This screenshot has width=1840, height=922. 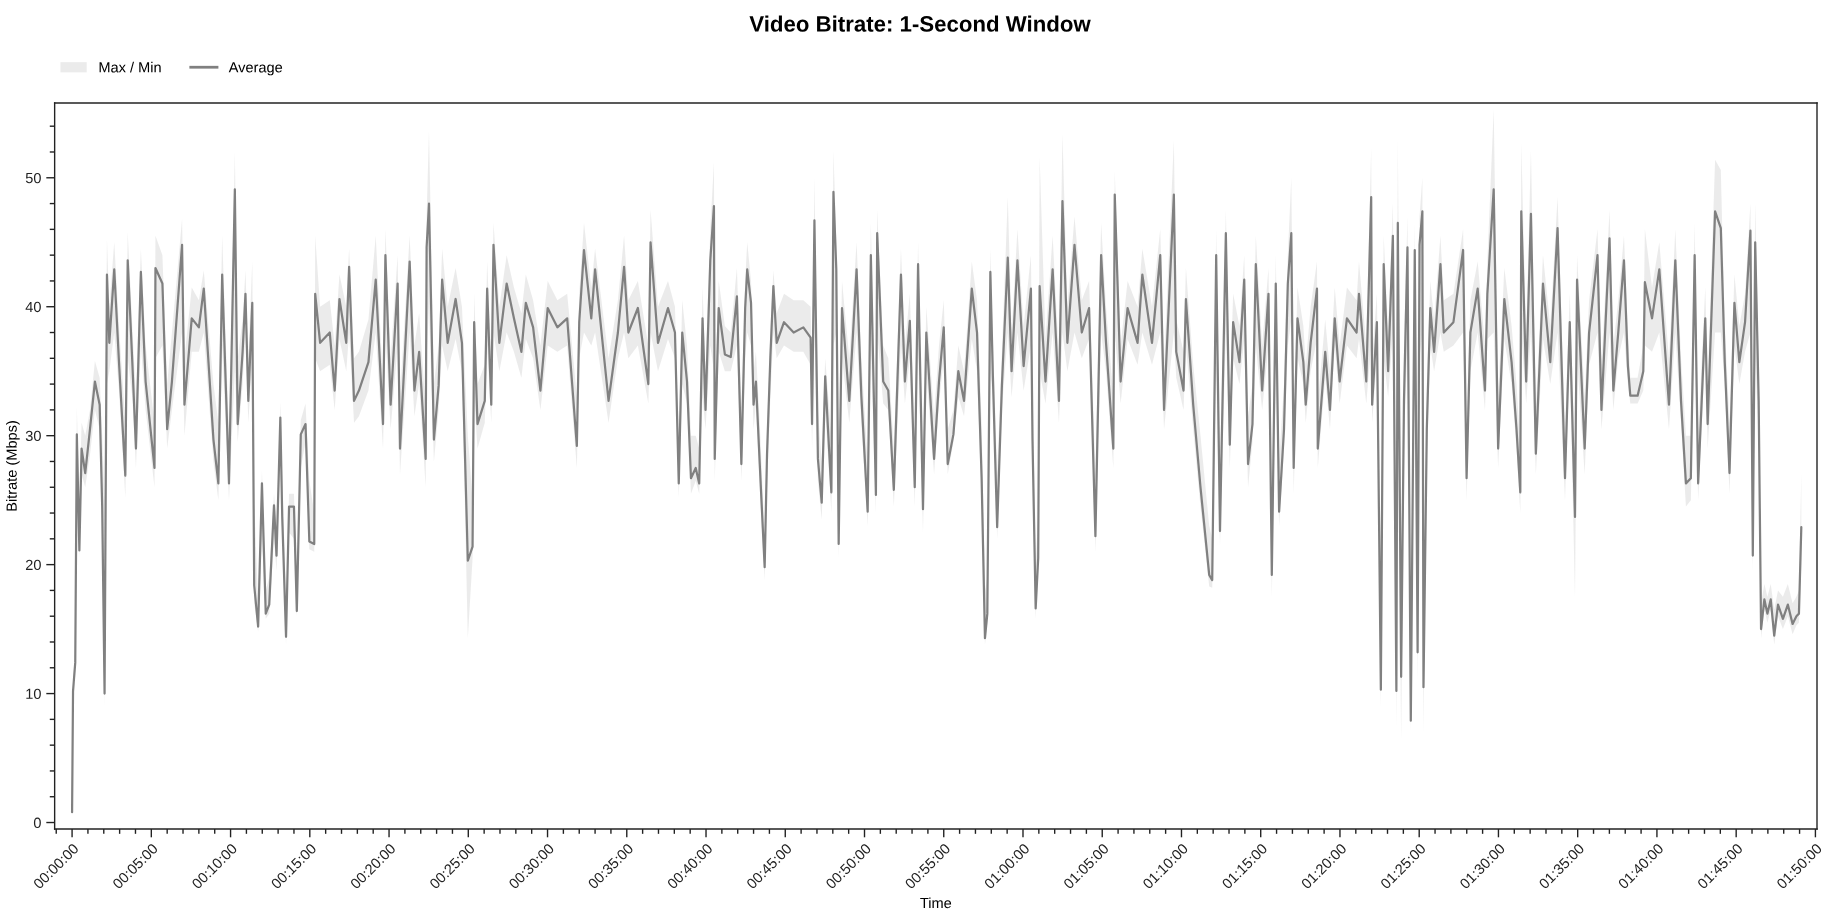 What do you see at coordinates (33, 565) in the screenshot?
I see `y-tick-label: 20` at bounding box center [33, 565].